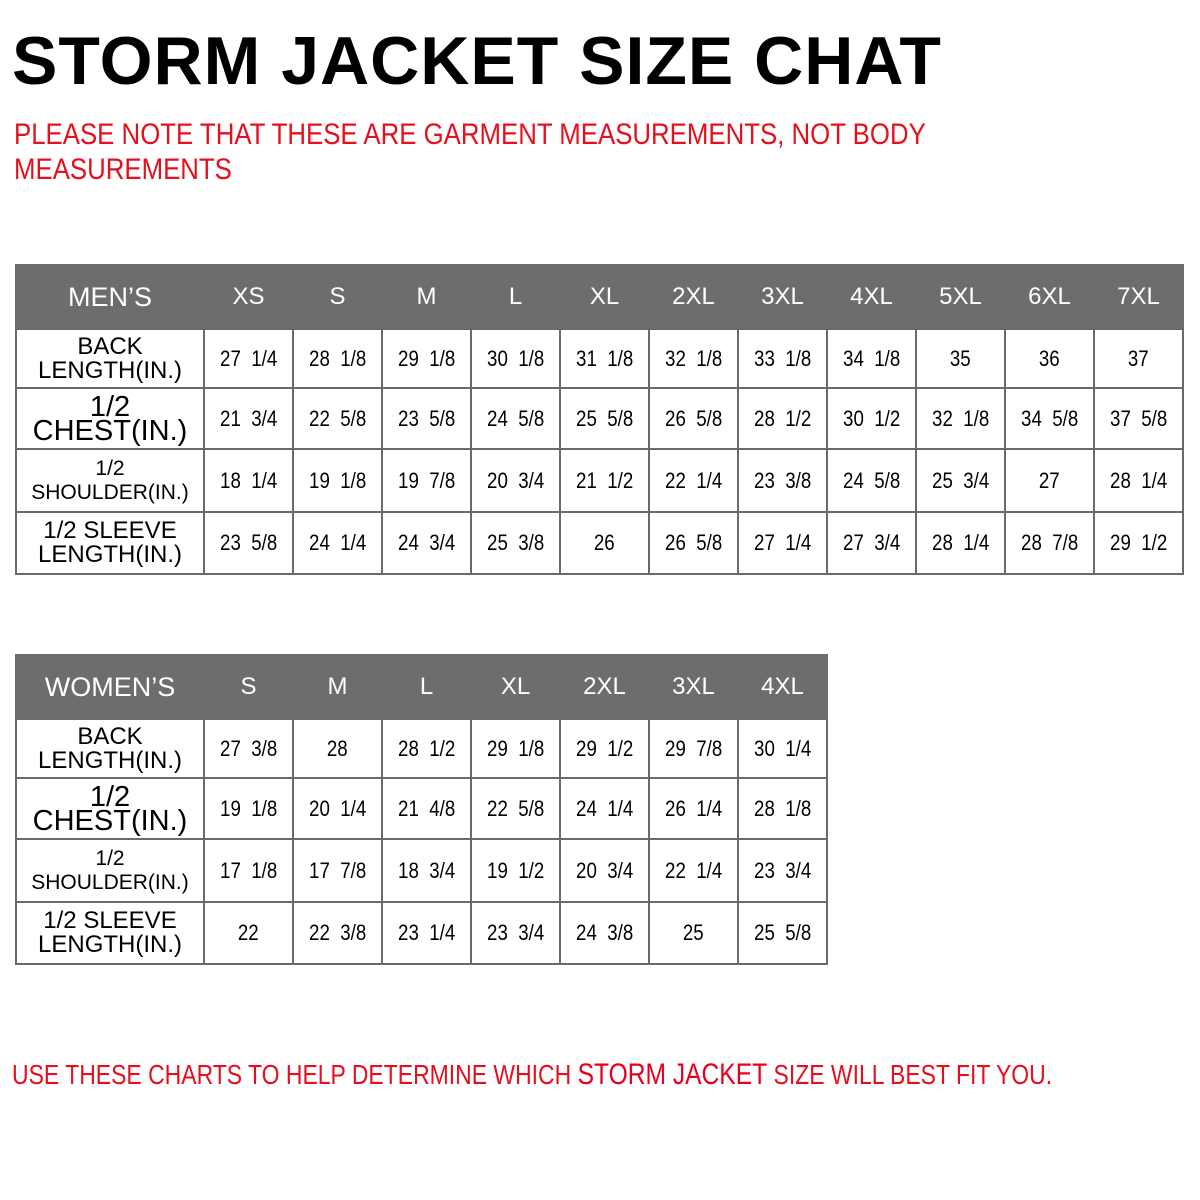 This screenshot has width=1200, height=1200. Describe the element at coordinates (910, 1074) in the screenshot. I see `footer-text-2: SIZE WILL BEST FIT YOU.` at that location.